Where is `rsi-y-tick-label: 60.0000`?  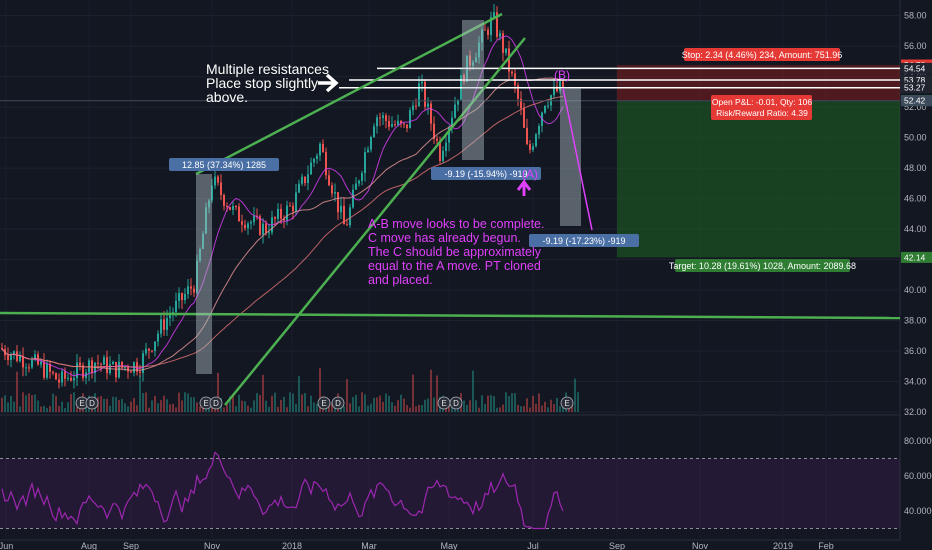
rsi-y-tick-label: 60.0000 is located at coordinates (918, 476).